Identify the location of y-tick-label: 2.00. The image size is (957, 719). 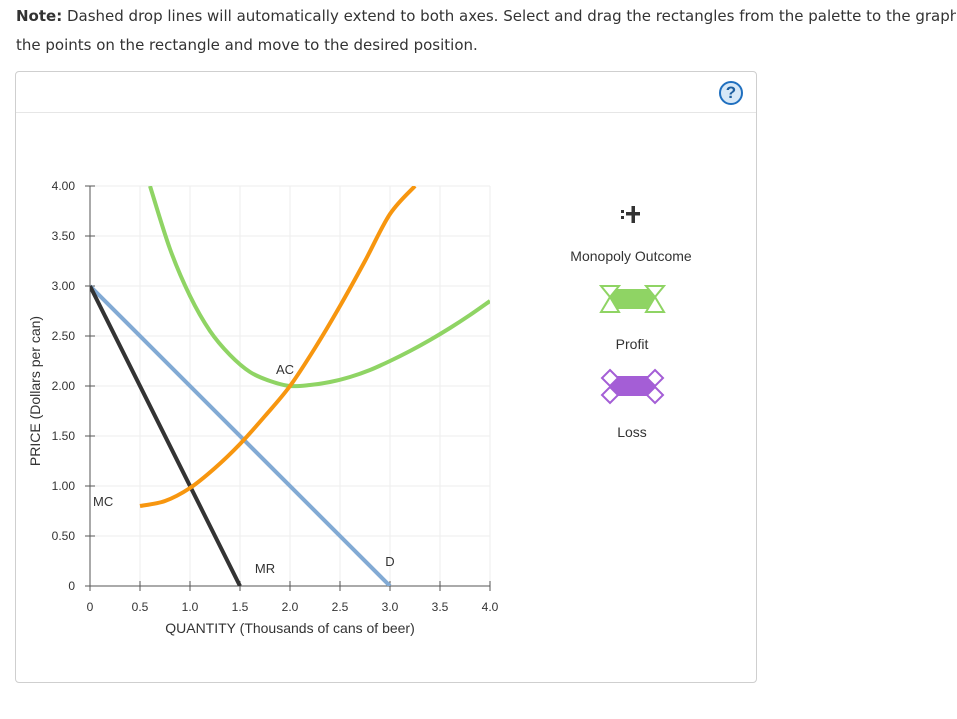
(64, 386).